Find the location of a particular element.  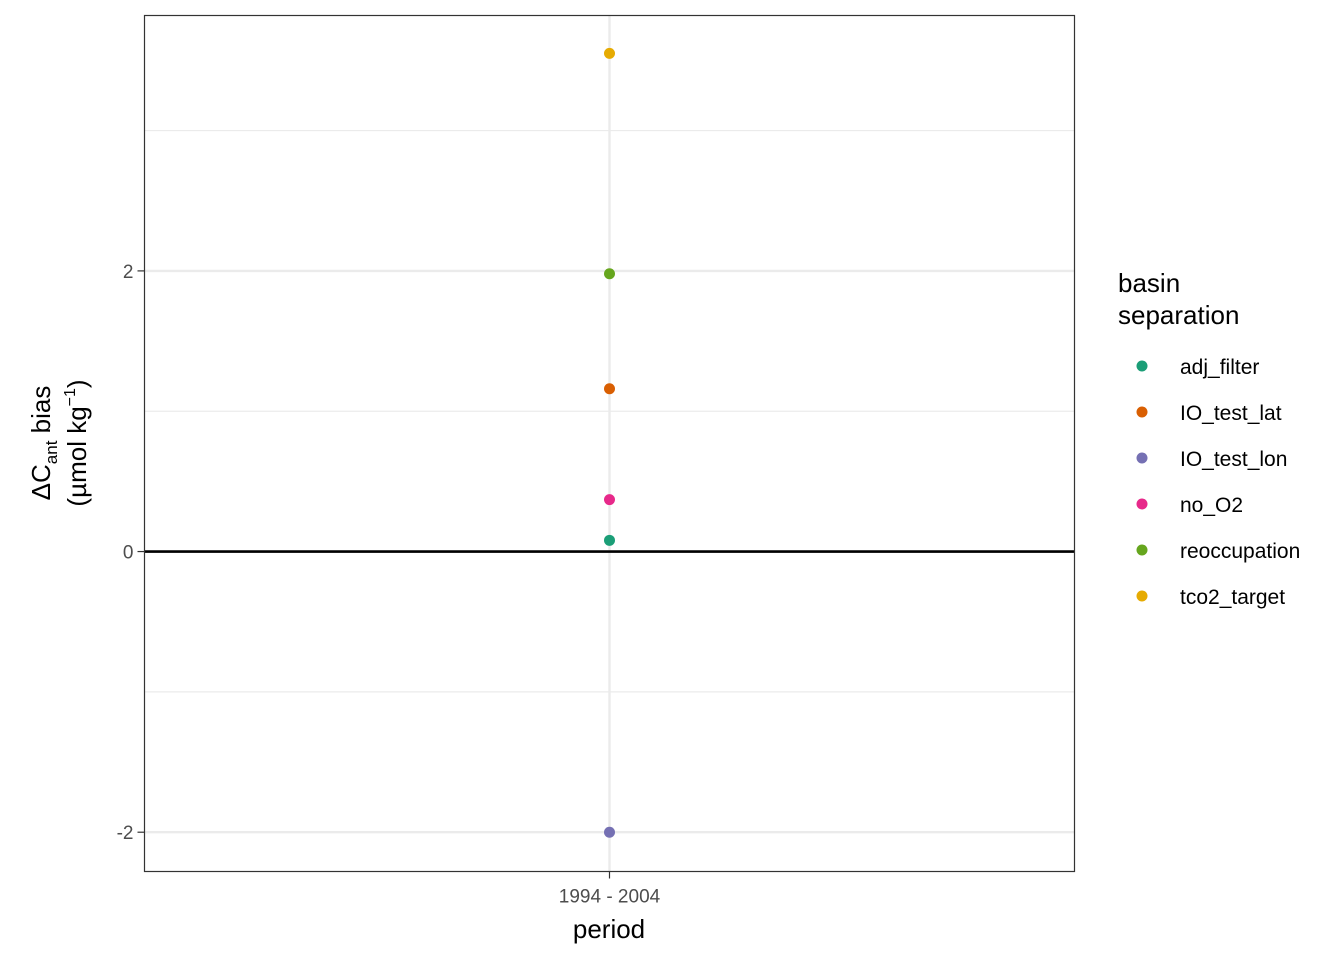

legend-key-adj-filter is located at coordinates (1142, 366).